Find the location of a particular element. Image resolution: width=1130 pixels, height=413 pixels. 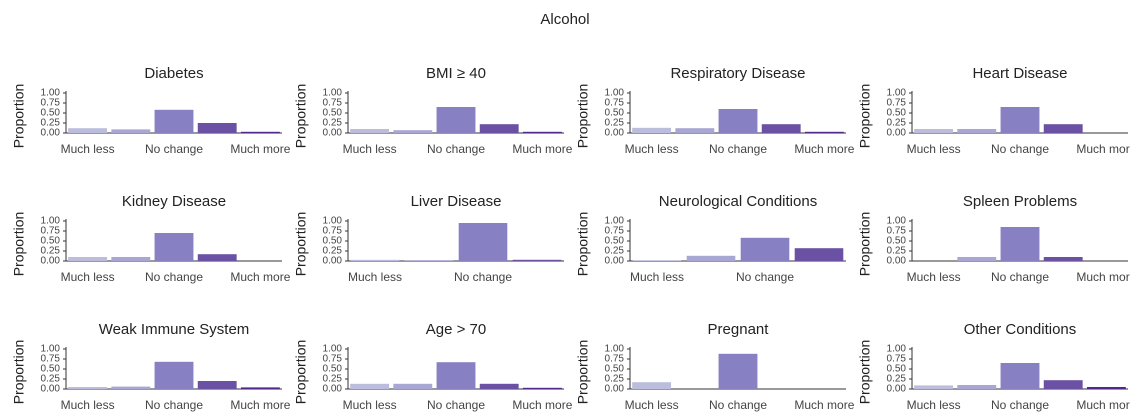

panel-title: Other Conditions is located at coordinates (1020, 329).